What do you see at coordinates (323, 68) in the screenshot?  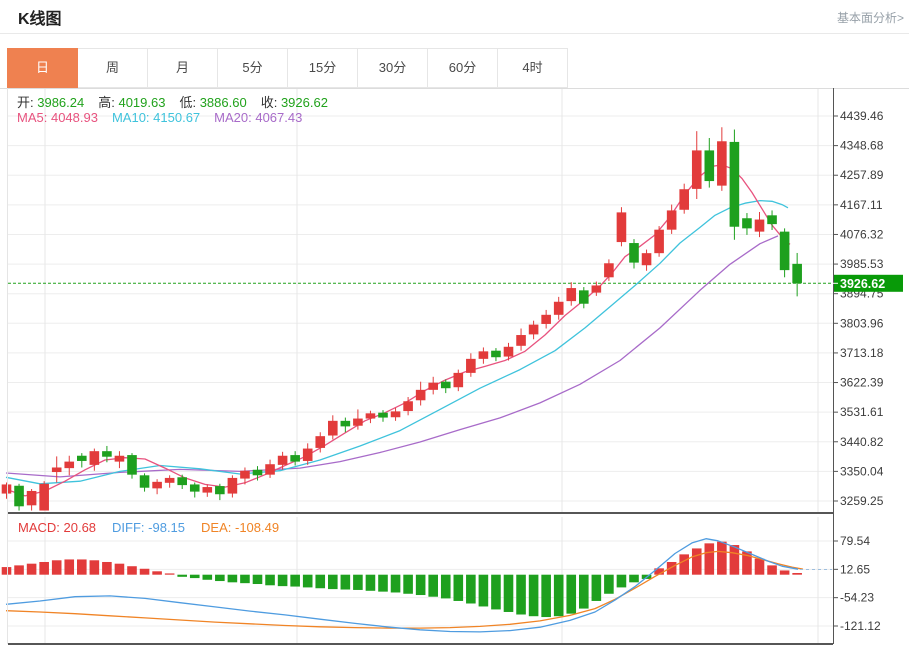 I see `tab-period-4: 15分` at bounding box center [323, 68].